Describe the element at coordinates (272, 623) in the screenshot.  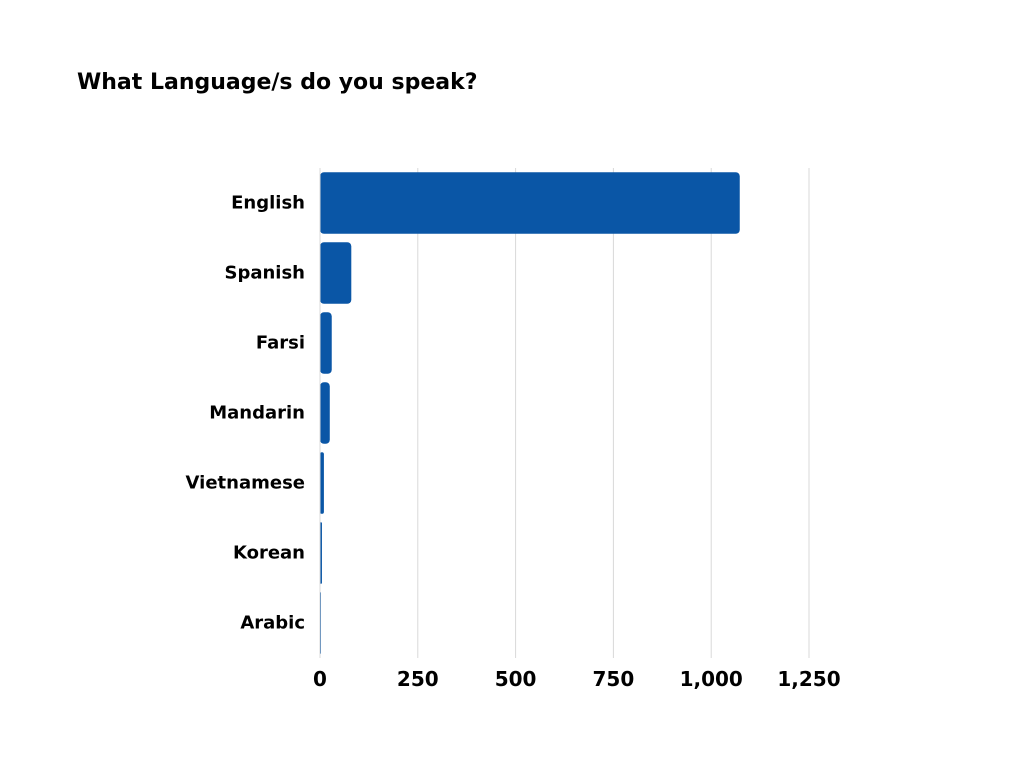
I see `category-label: Arabic` at that location.